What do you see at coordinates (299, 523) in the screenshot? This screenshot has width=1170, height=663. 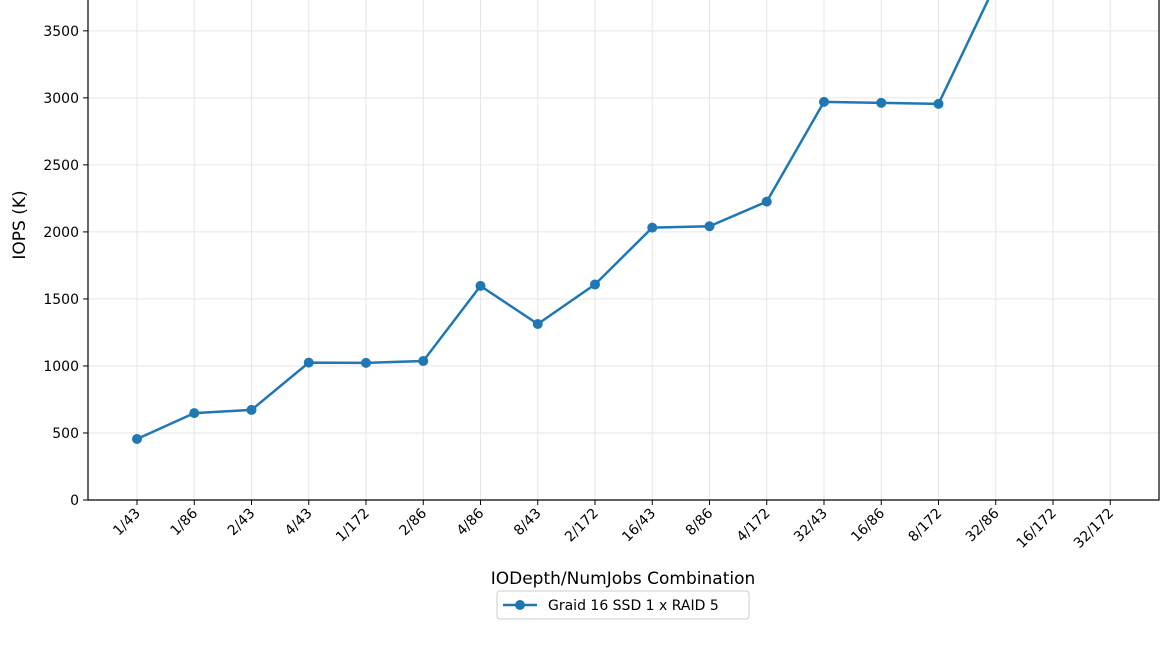 I see `x-tick-label: 4/43` at bounding box center [299, 523].